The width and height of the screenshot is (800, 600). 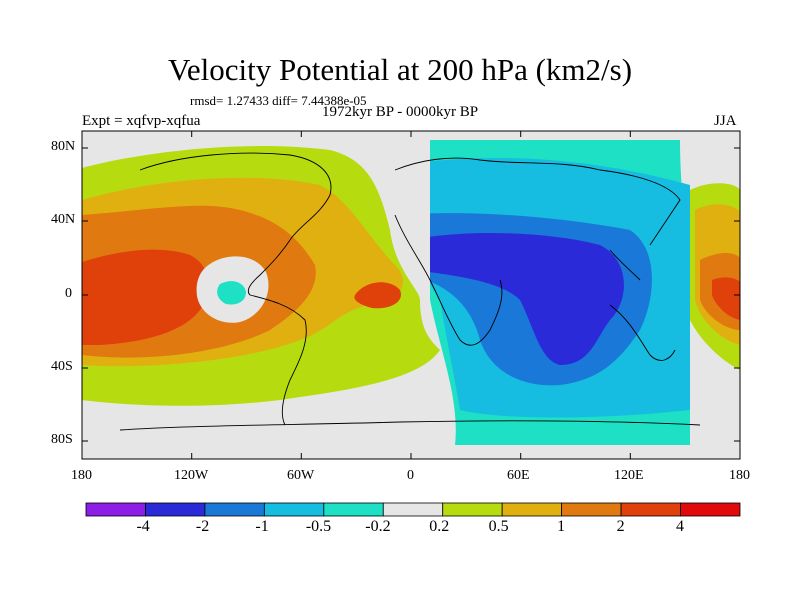 I want to click on xtick-180-left: 180, so click(x=81, y=475).